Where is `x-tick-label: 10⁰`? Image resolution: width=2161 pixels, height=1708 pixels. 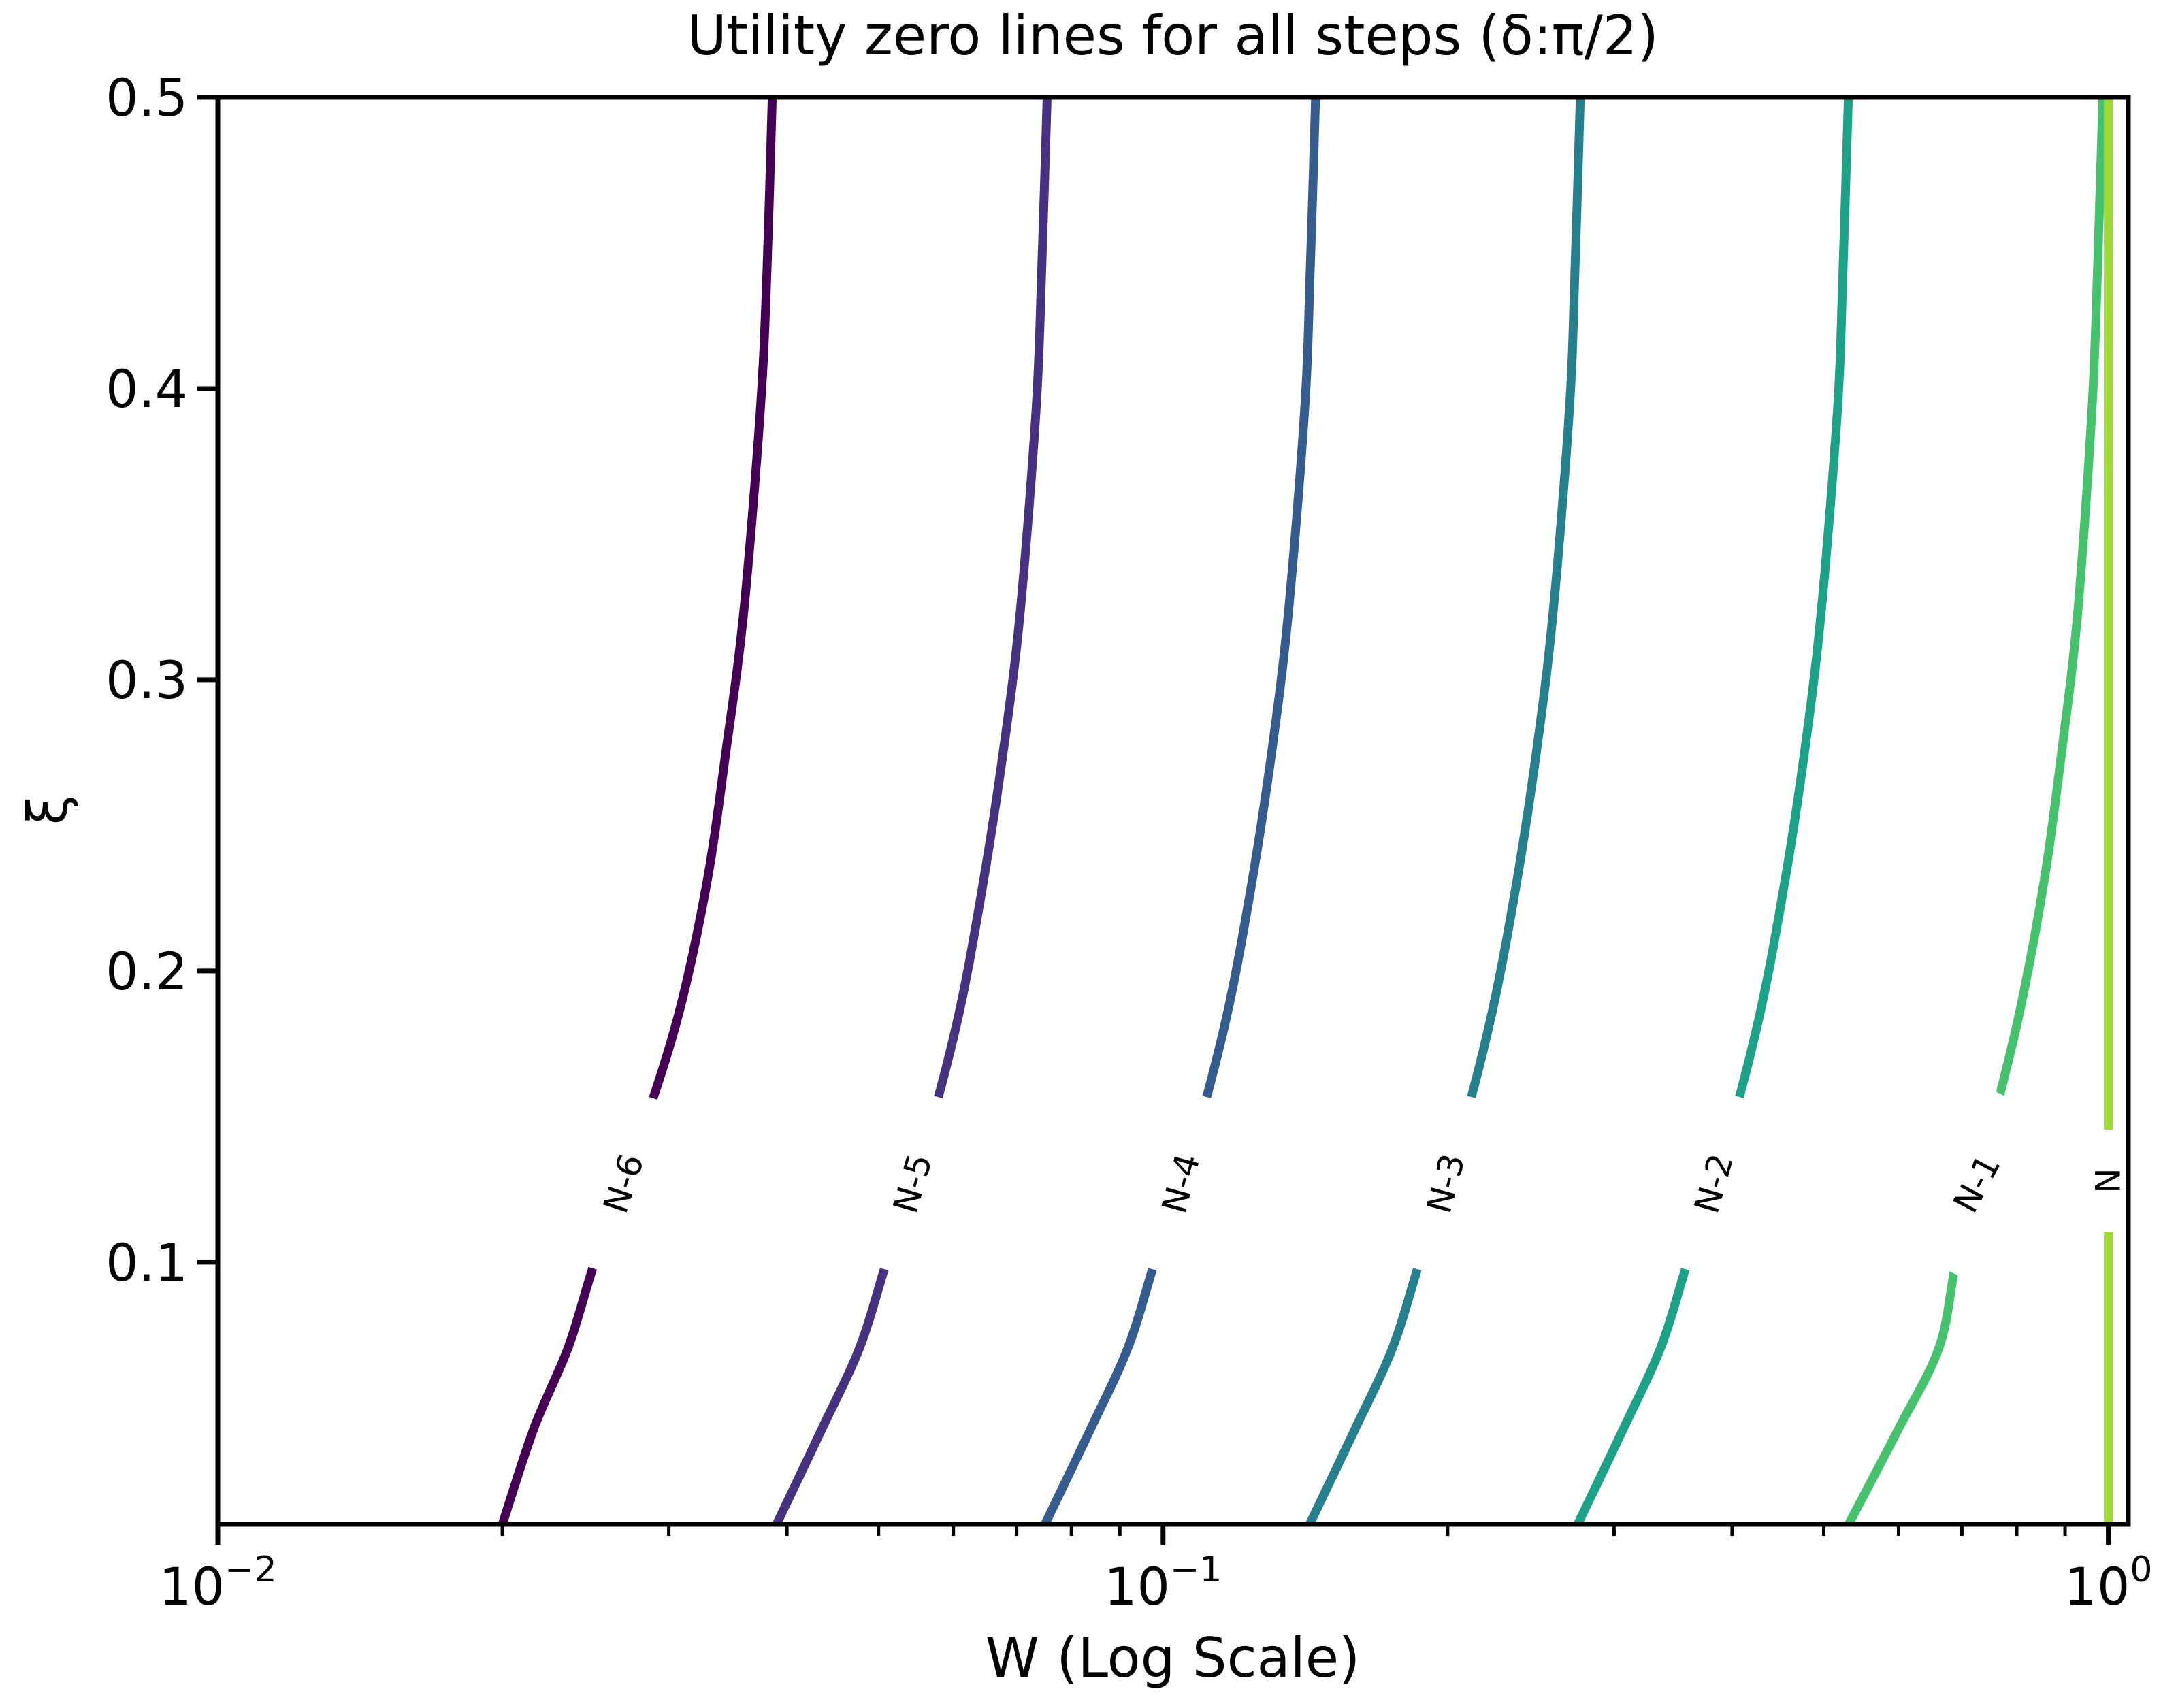
x-tick-label: 10⁰ is located at coordinates (2109, 1583).